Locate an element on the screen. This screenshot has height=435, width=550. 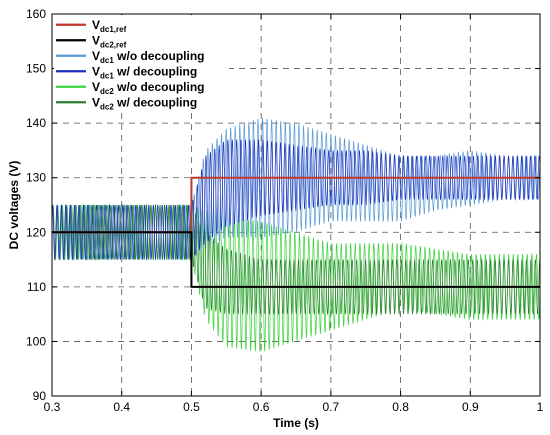
legend-label: Vdc1,ref is located at coordinates (109, 26).